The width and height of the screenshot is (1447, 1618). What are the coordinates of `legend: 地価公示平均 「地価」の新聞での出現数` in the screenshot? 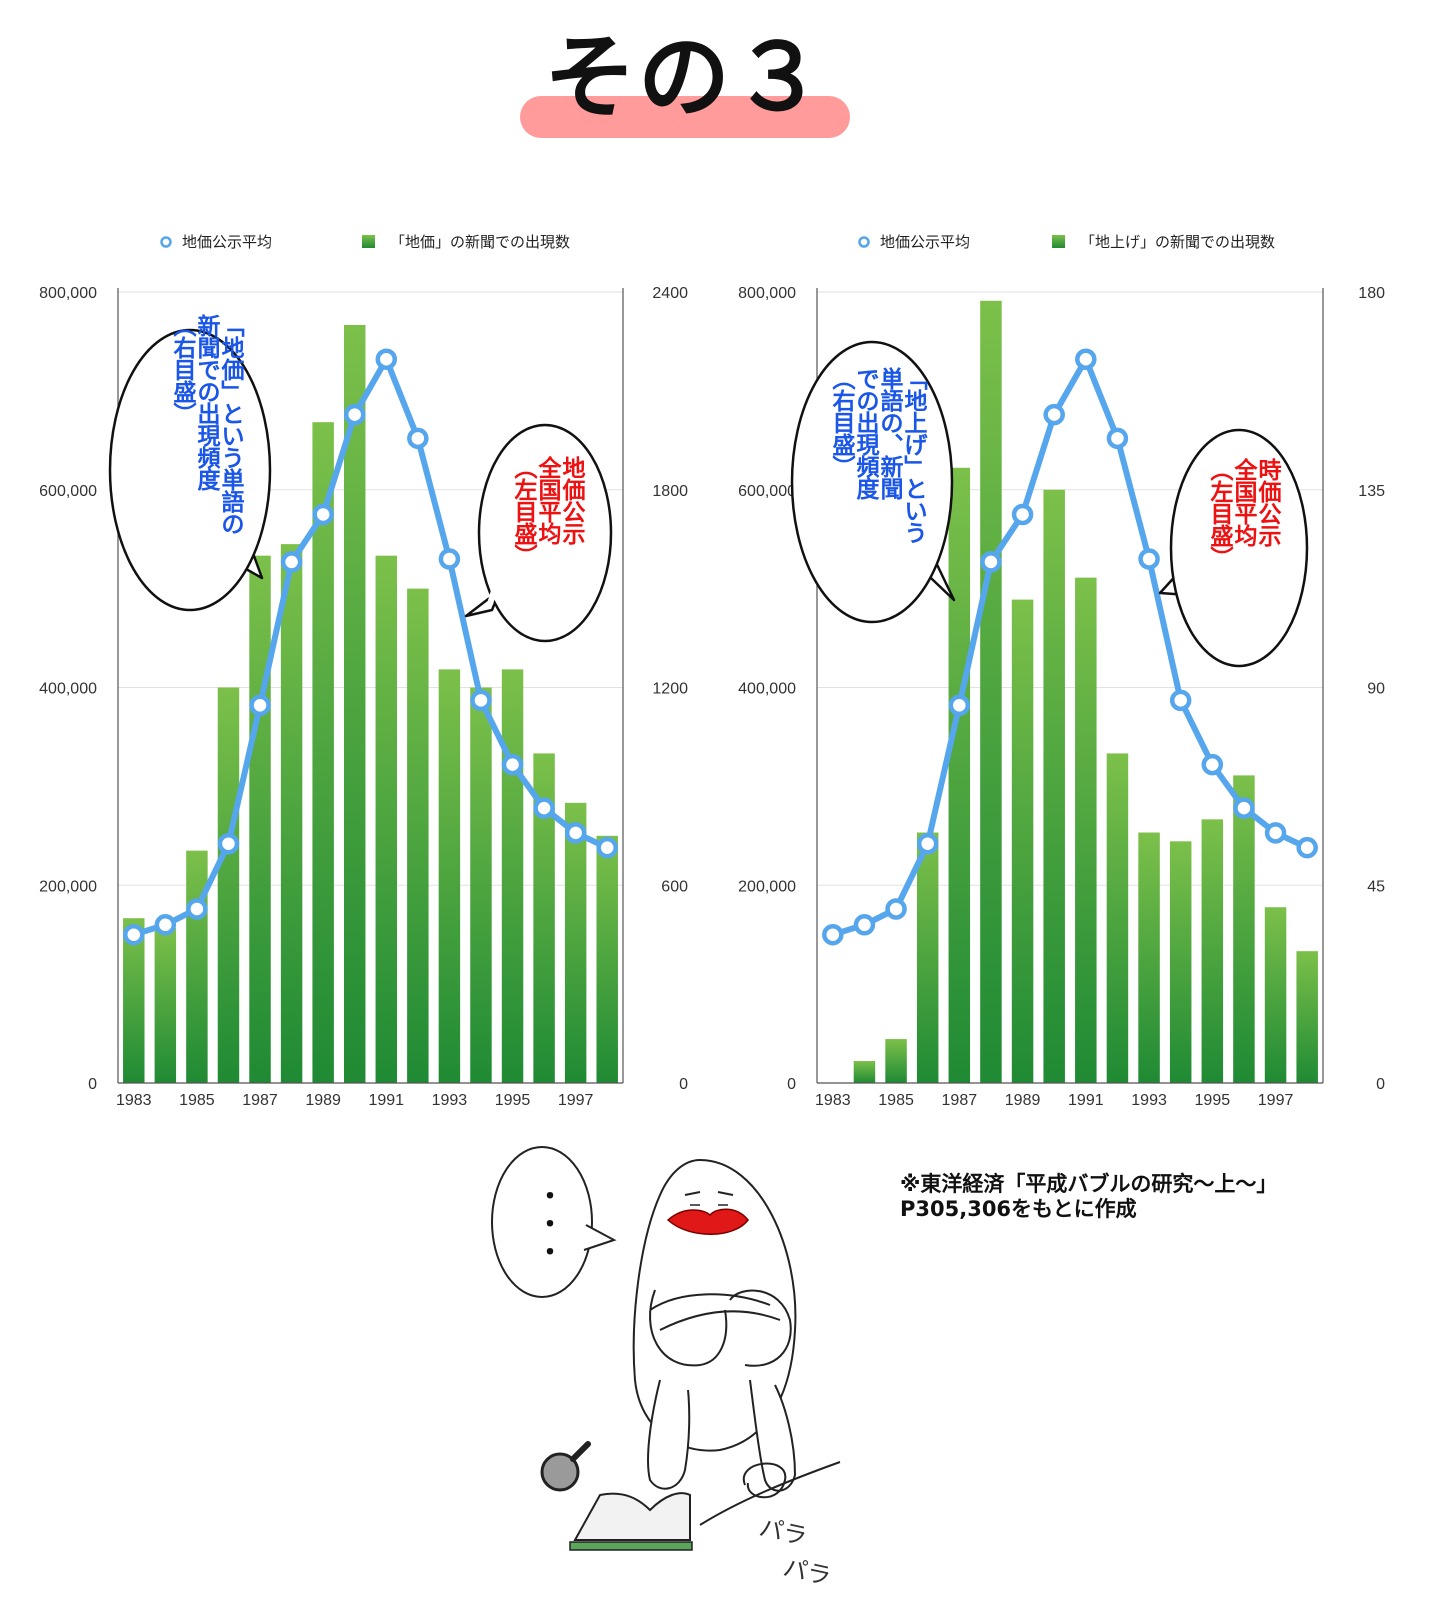 It's located at (365, 242).